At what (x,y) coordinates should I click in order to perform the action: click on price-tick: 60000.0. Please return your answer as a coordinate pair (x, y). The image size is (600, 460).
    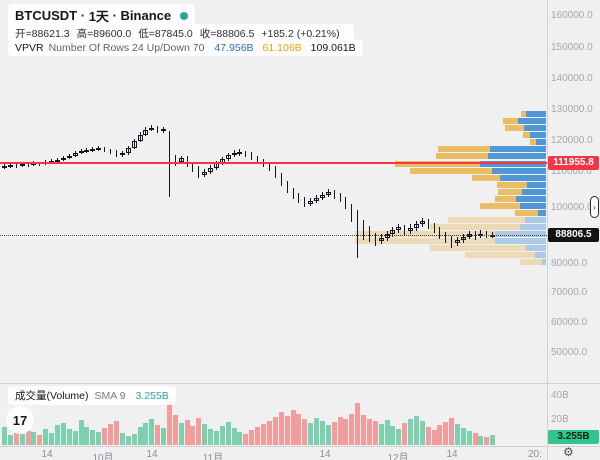
    Looking at the image, I should click on (569, 322).